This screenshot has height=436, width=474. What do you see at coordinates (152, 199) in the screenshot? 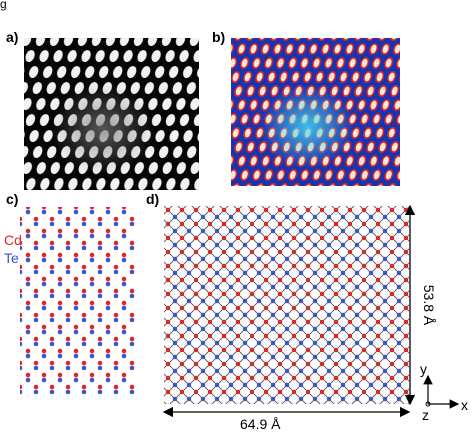
I see `panel-label: d)` at bounding box center [152, 199].